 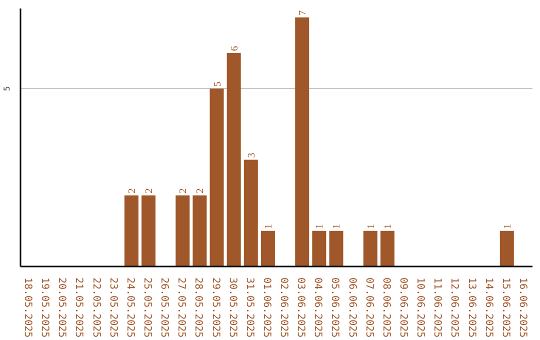 What do you see at coordinates (368, 308) in the screenshot?
I see `x-tick-label: 07.06.2025` at bounding box center [368, 308].